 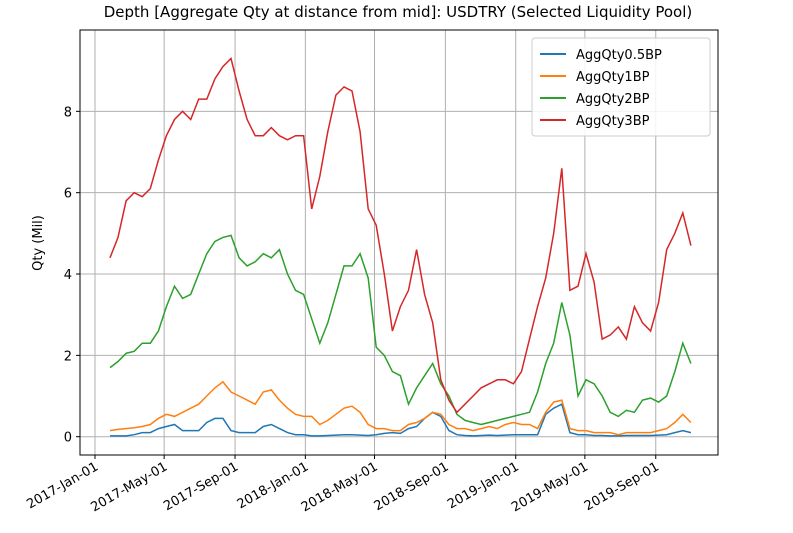 What do you see at coordinates (622, 486) in the screenshot?
I see `x-tick-label: 2019-Sep-01` at bounding box center [622, 486].